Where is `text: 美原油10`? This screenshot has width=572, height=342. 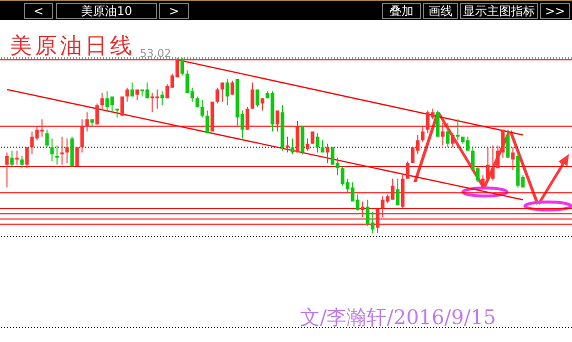 text: 美原油10 is located at coordinates (106, 11).